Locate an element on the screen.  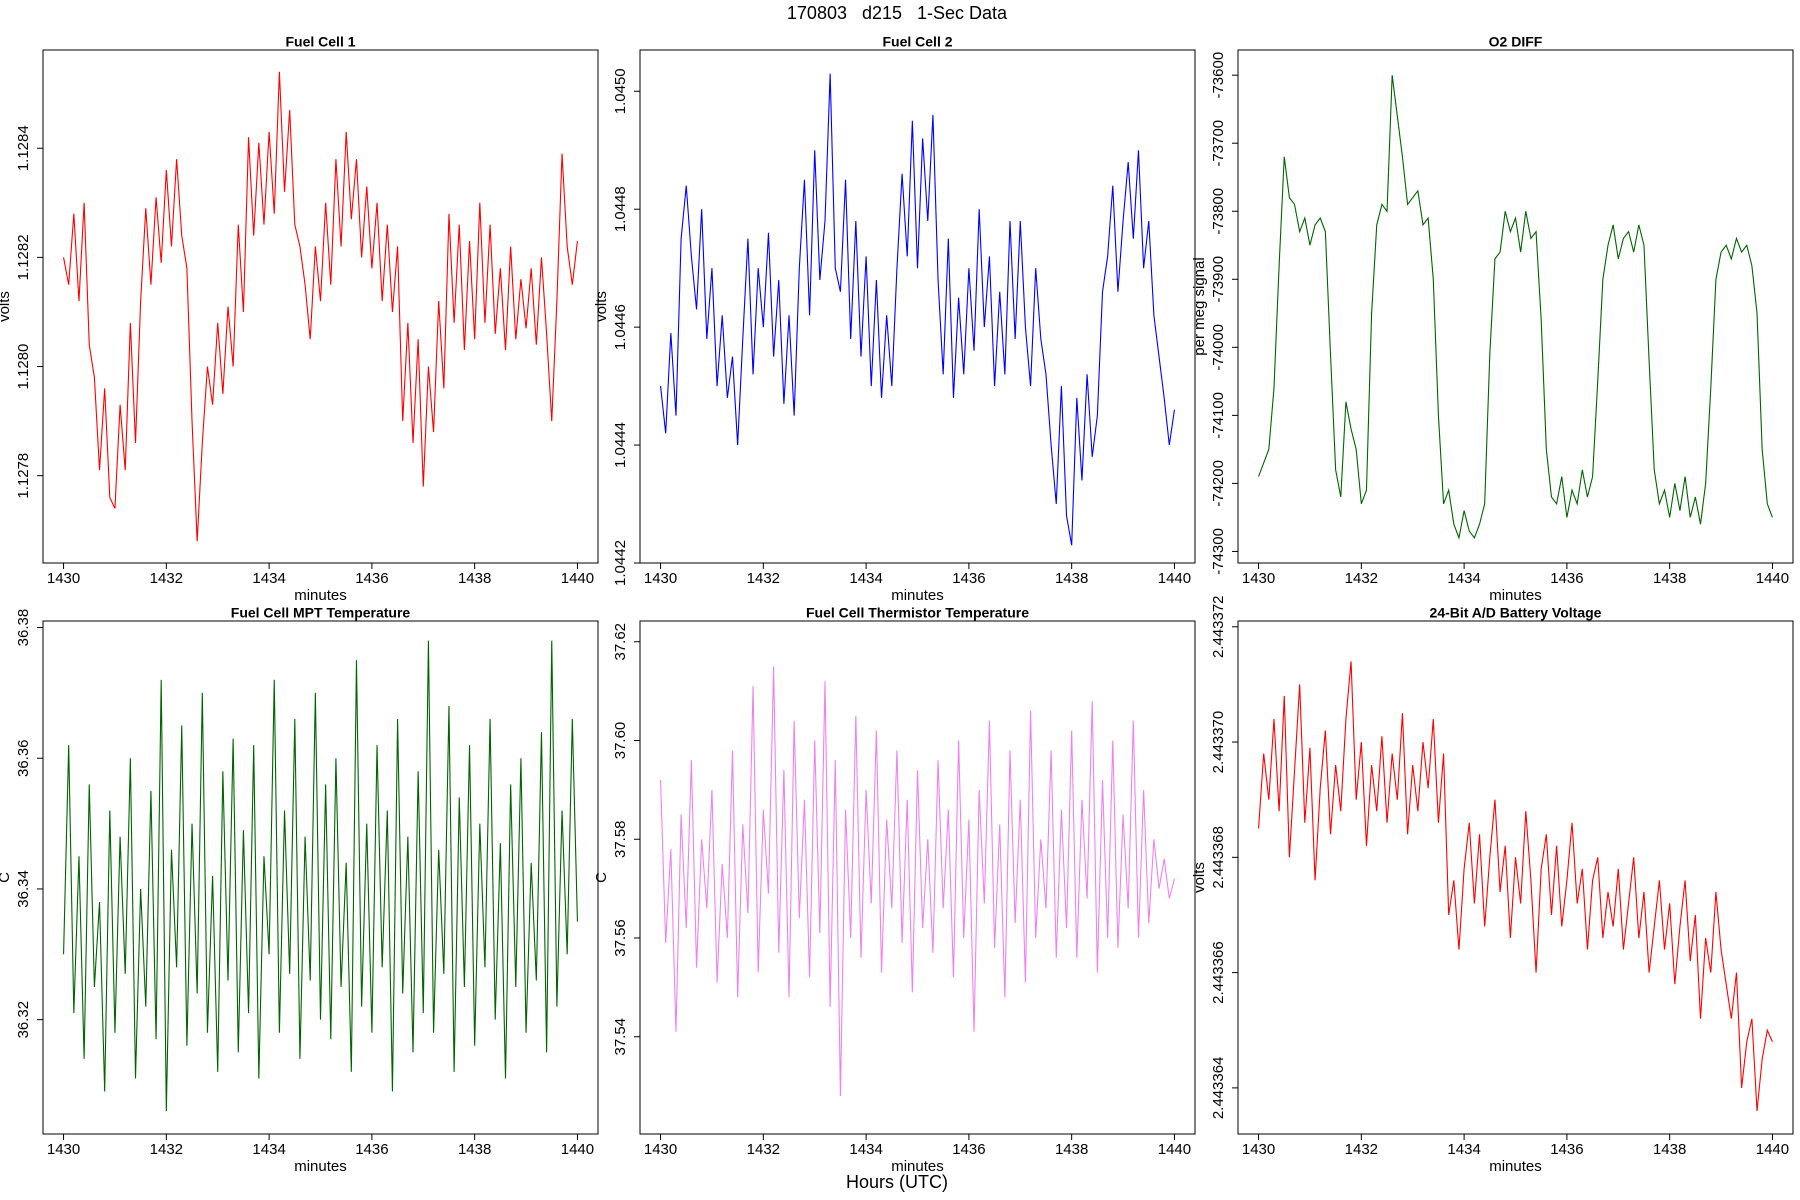
y-tick-label: 37.58 is located at coordinates (620, 839).